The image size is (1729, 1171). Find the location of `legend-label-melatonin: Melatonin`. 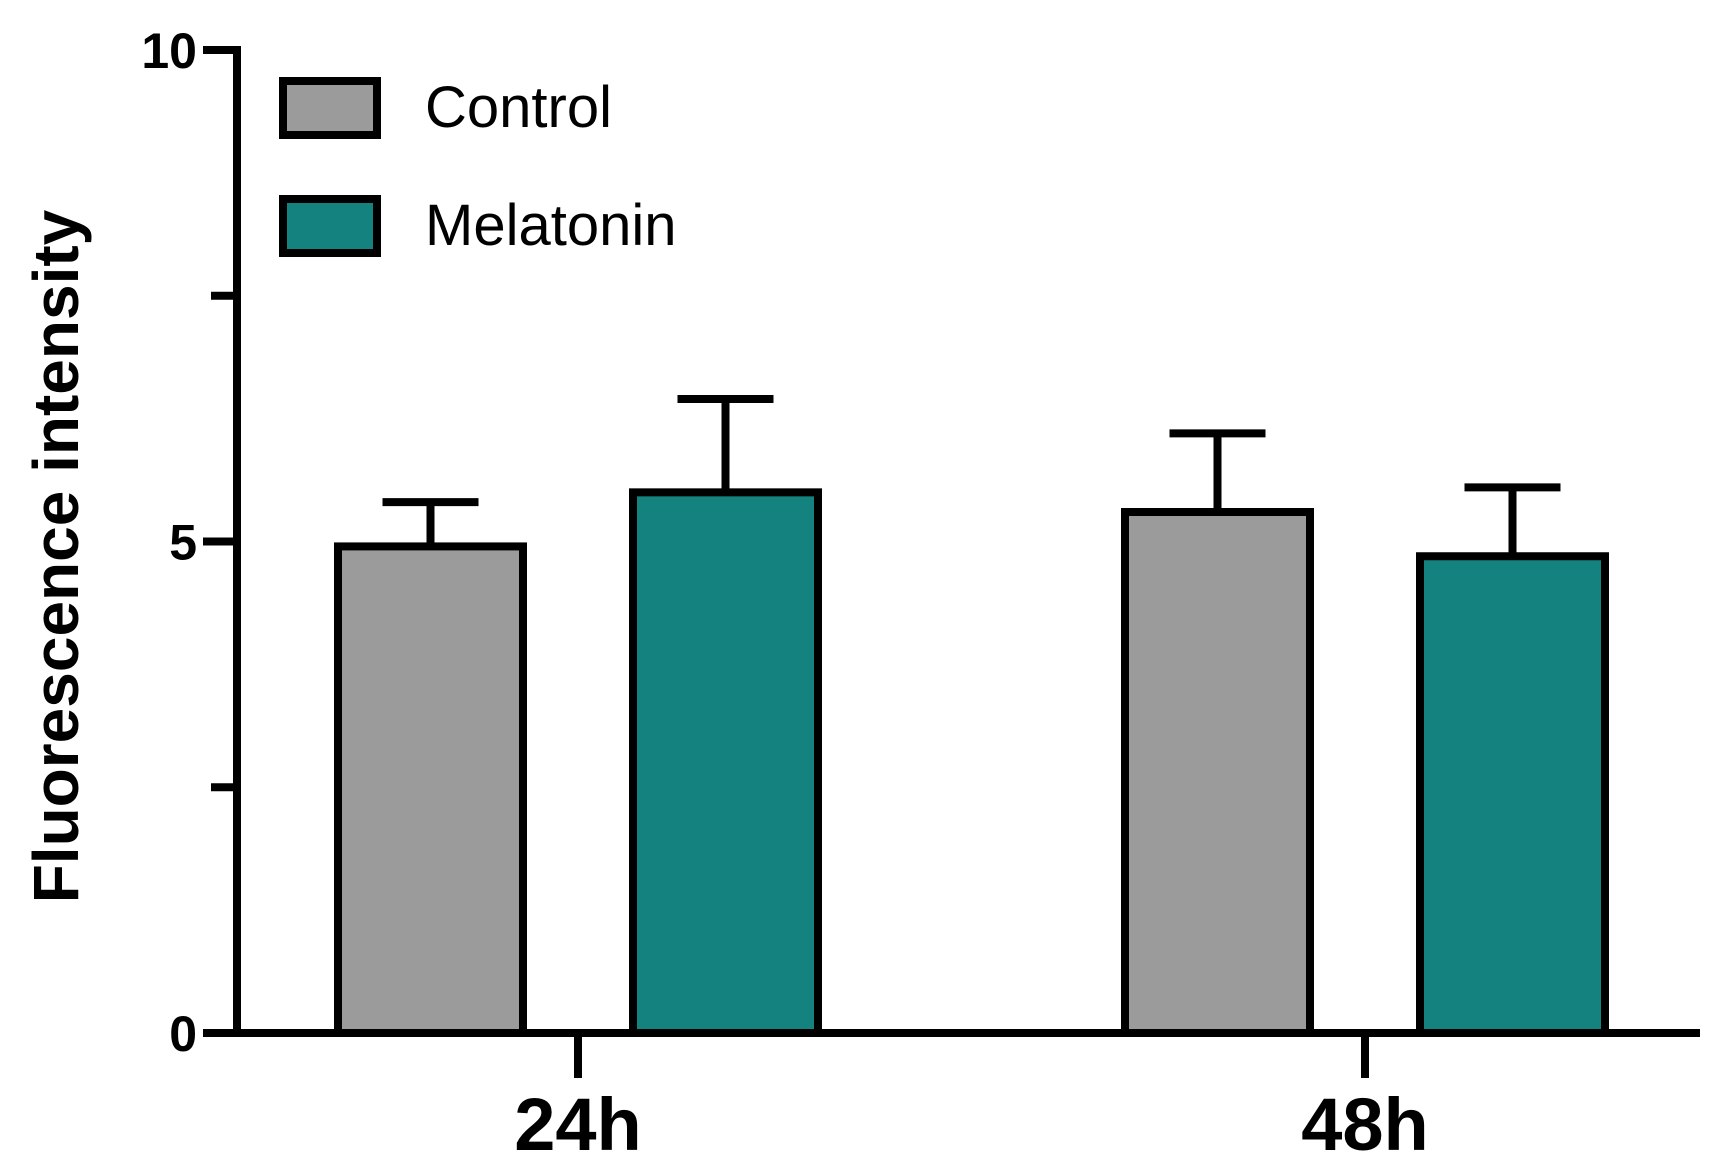

legend-label-melatonin: Melatonin is located at coordinates (550, 225).